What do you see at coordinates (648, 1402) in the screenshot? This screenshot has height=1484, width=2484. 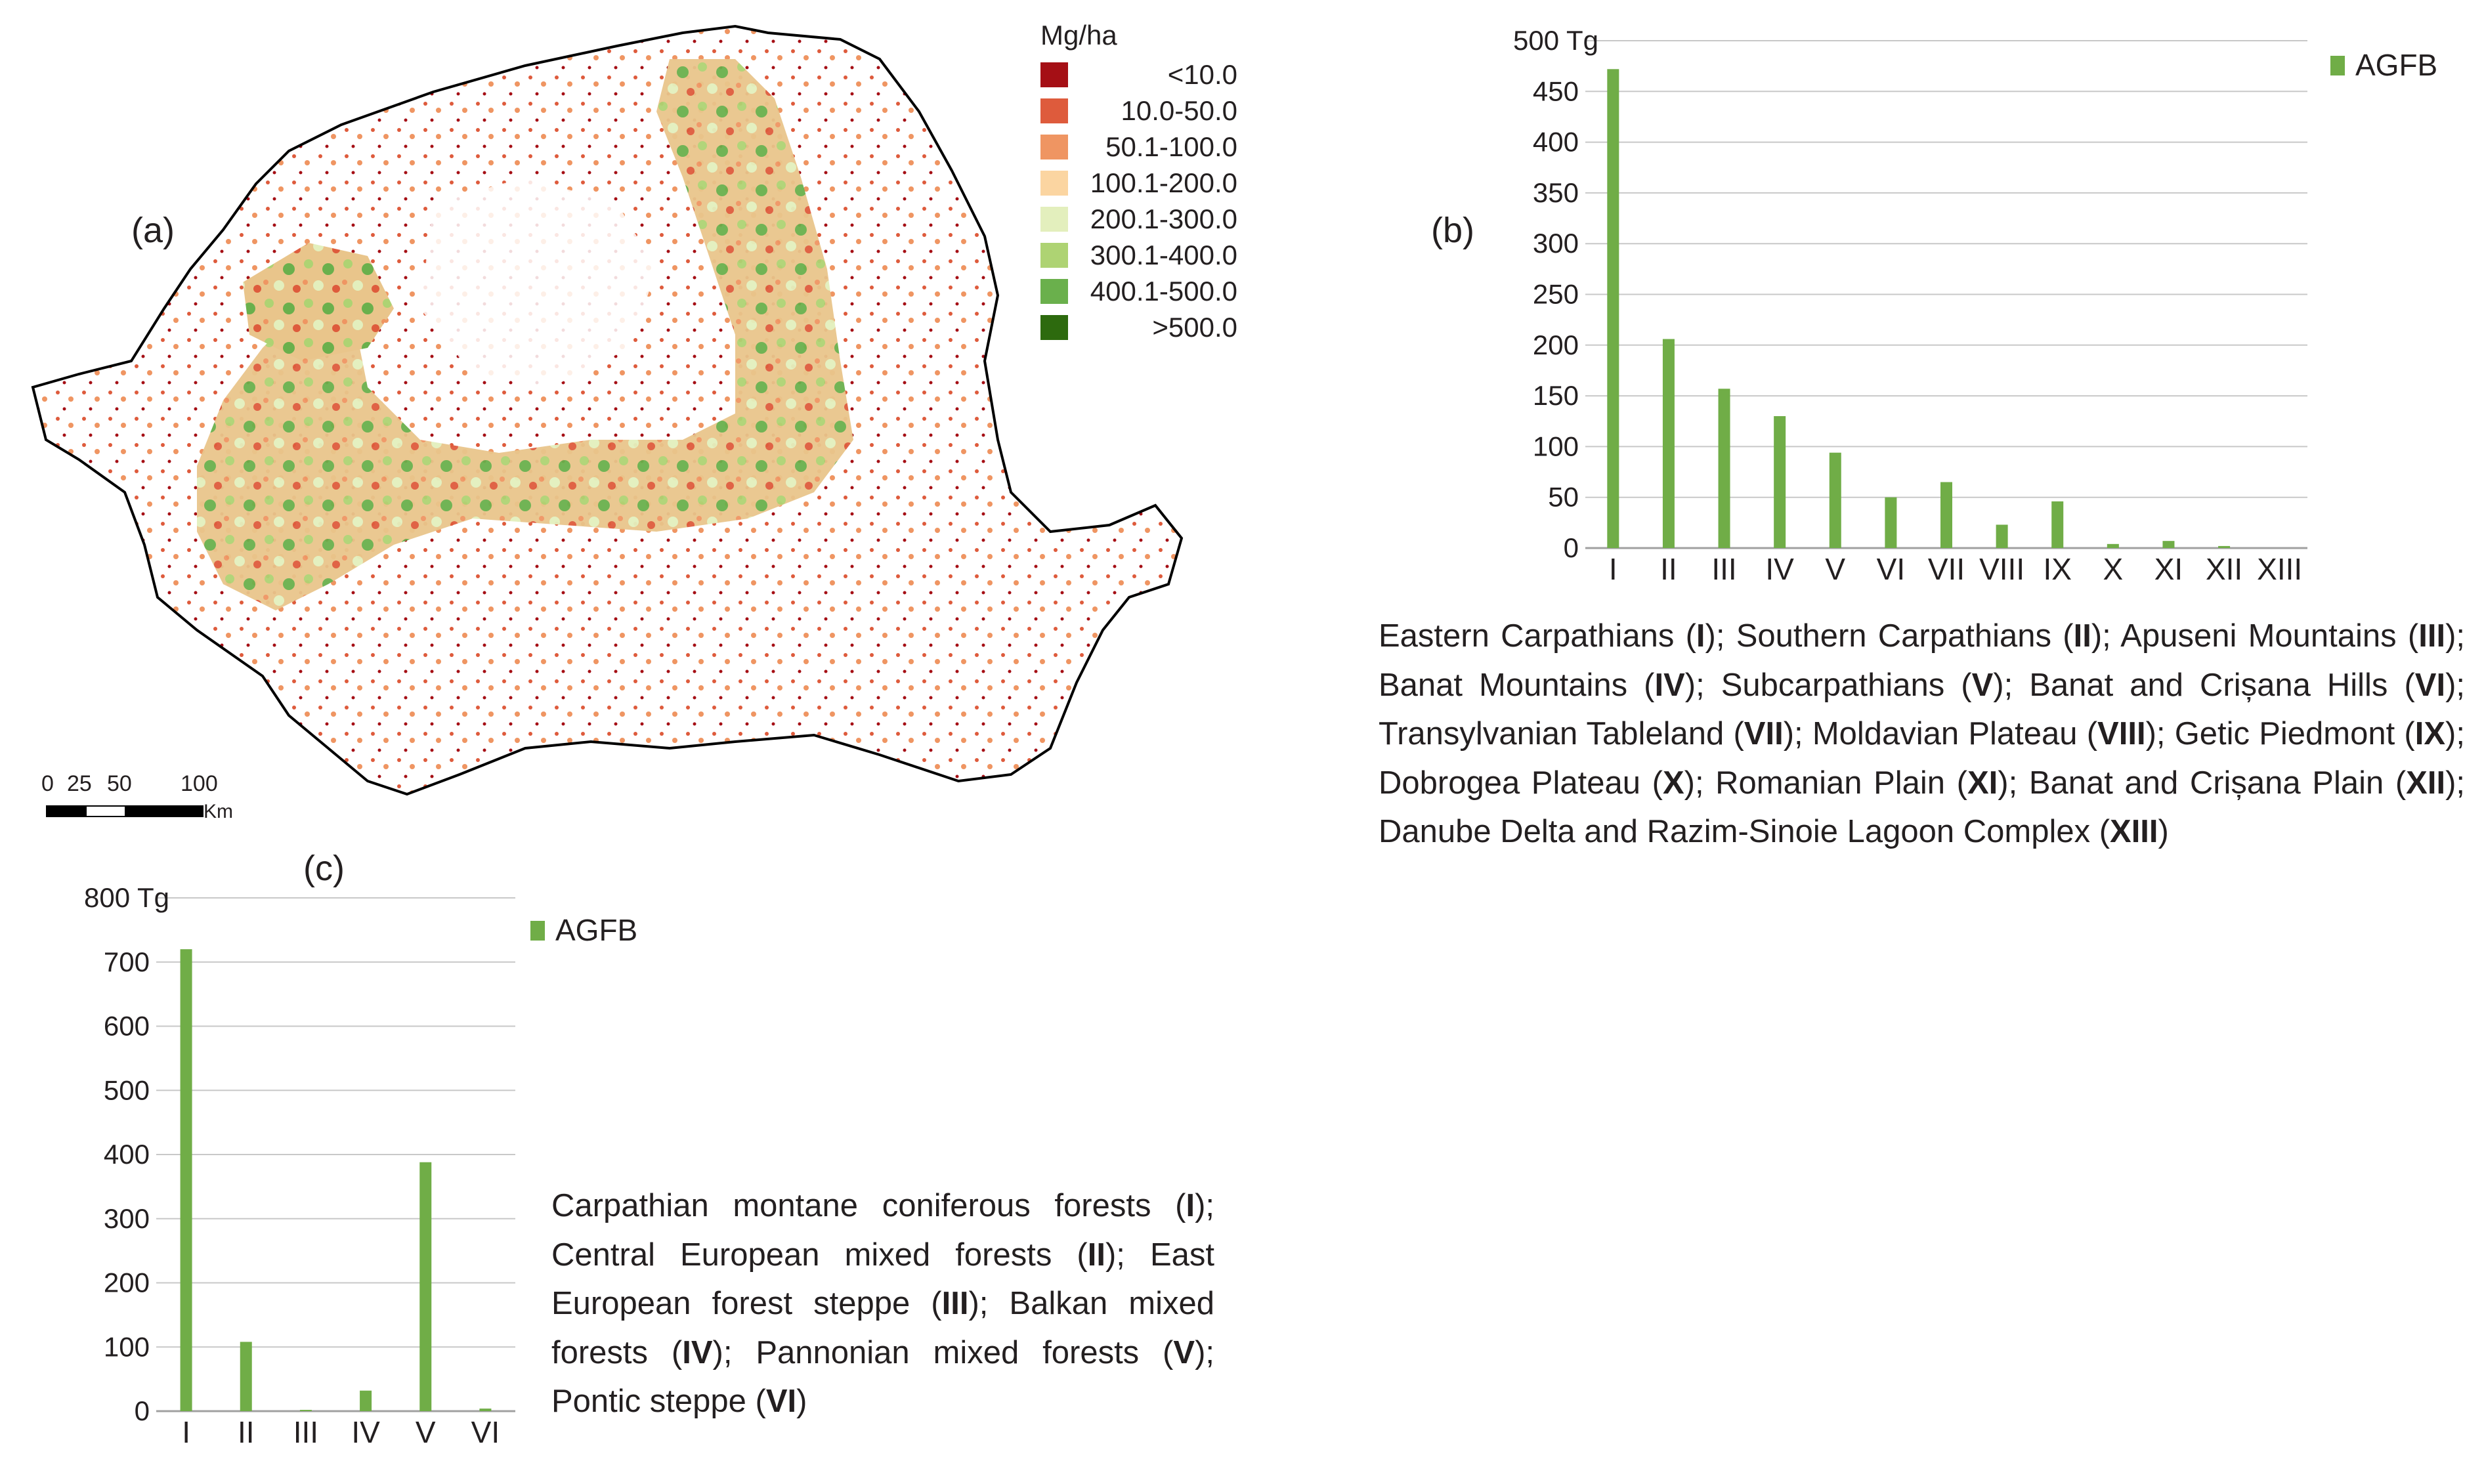 I see `caption-region-name: Pontic steppe` at bounding box center [648, 1402].